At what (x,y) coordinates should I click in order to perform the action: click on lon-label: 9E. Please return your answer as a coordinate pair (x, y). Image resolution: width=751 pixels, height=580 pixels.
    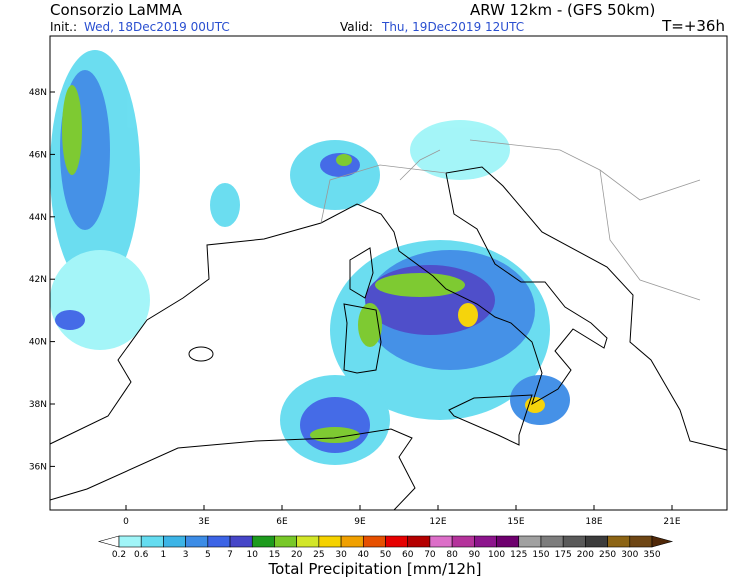
    Looking at the image, I should click on (360, 522).